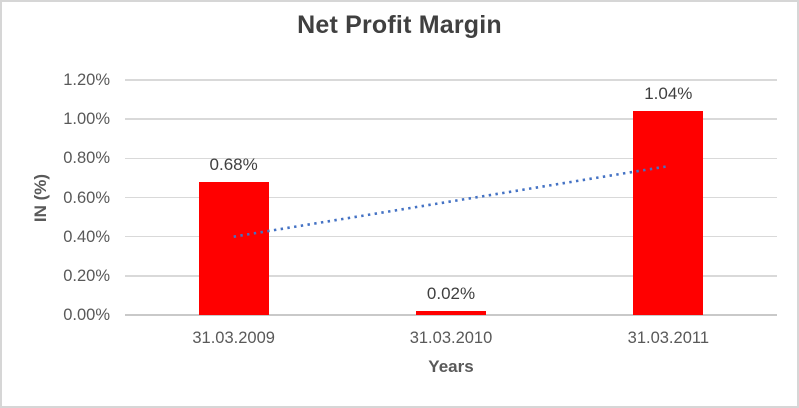 The height and width of the screenshot is (408, 799). What do you see at coordinates (668, 213) in the screenshot?
I see `bar-31.03.2011` at bounding box center [668, 213].